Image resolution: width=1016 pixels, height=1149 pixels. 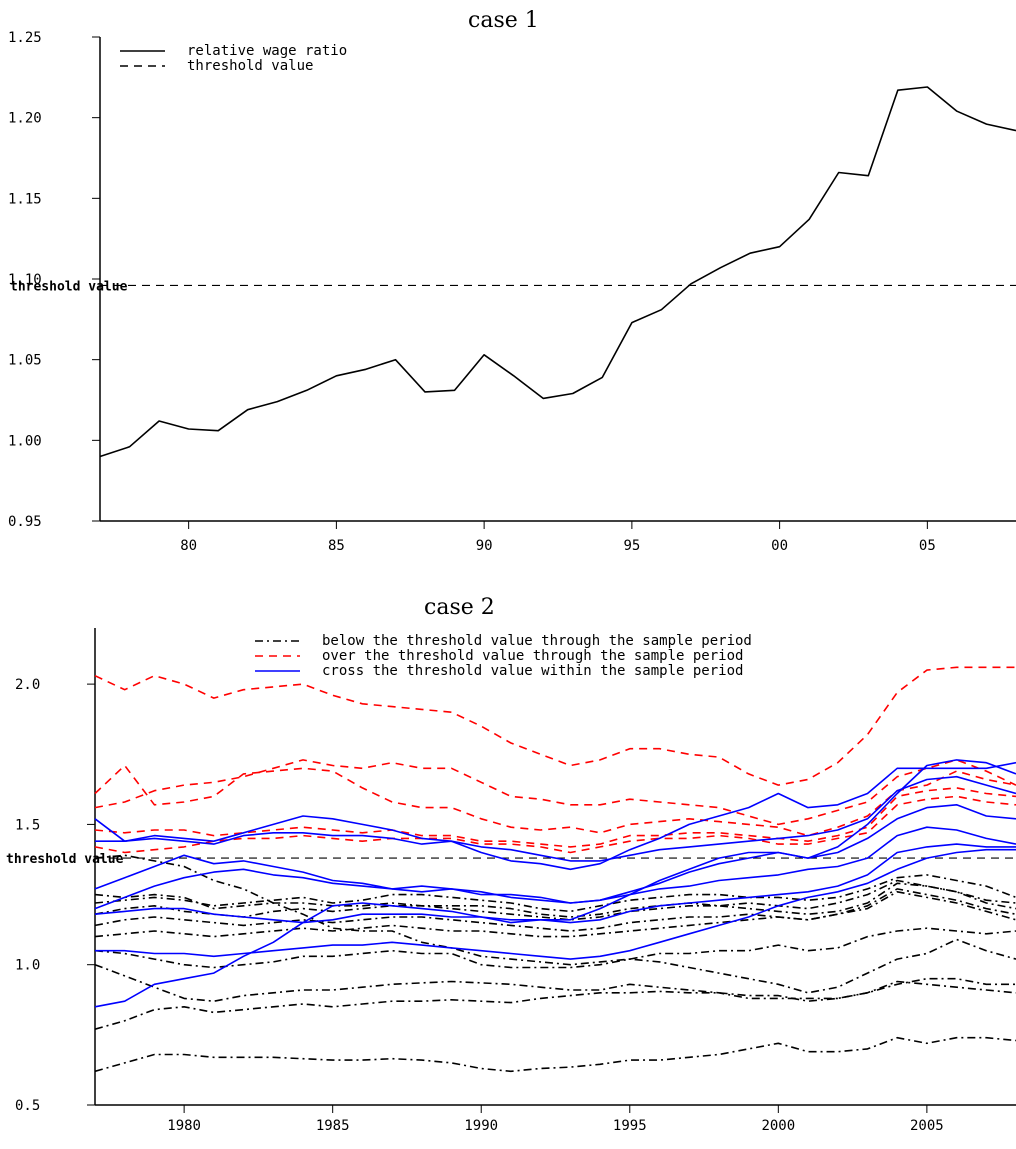 What do you see at coordinates (778, 1126) in the screenshot?
I see `x-tick-label: 2000` at bounding box center [778, 1126].